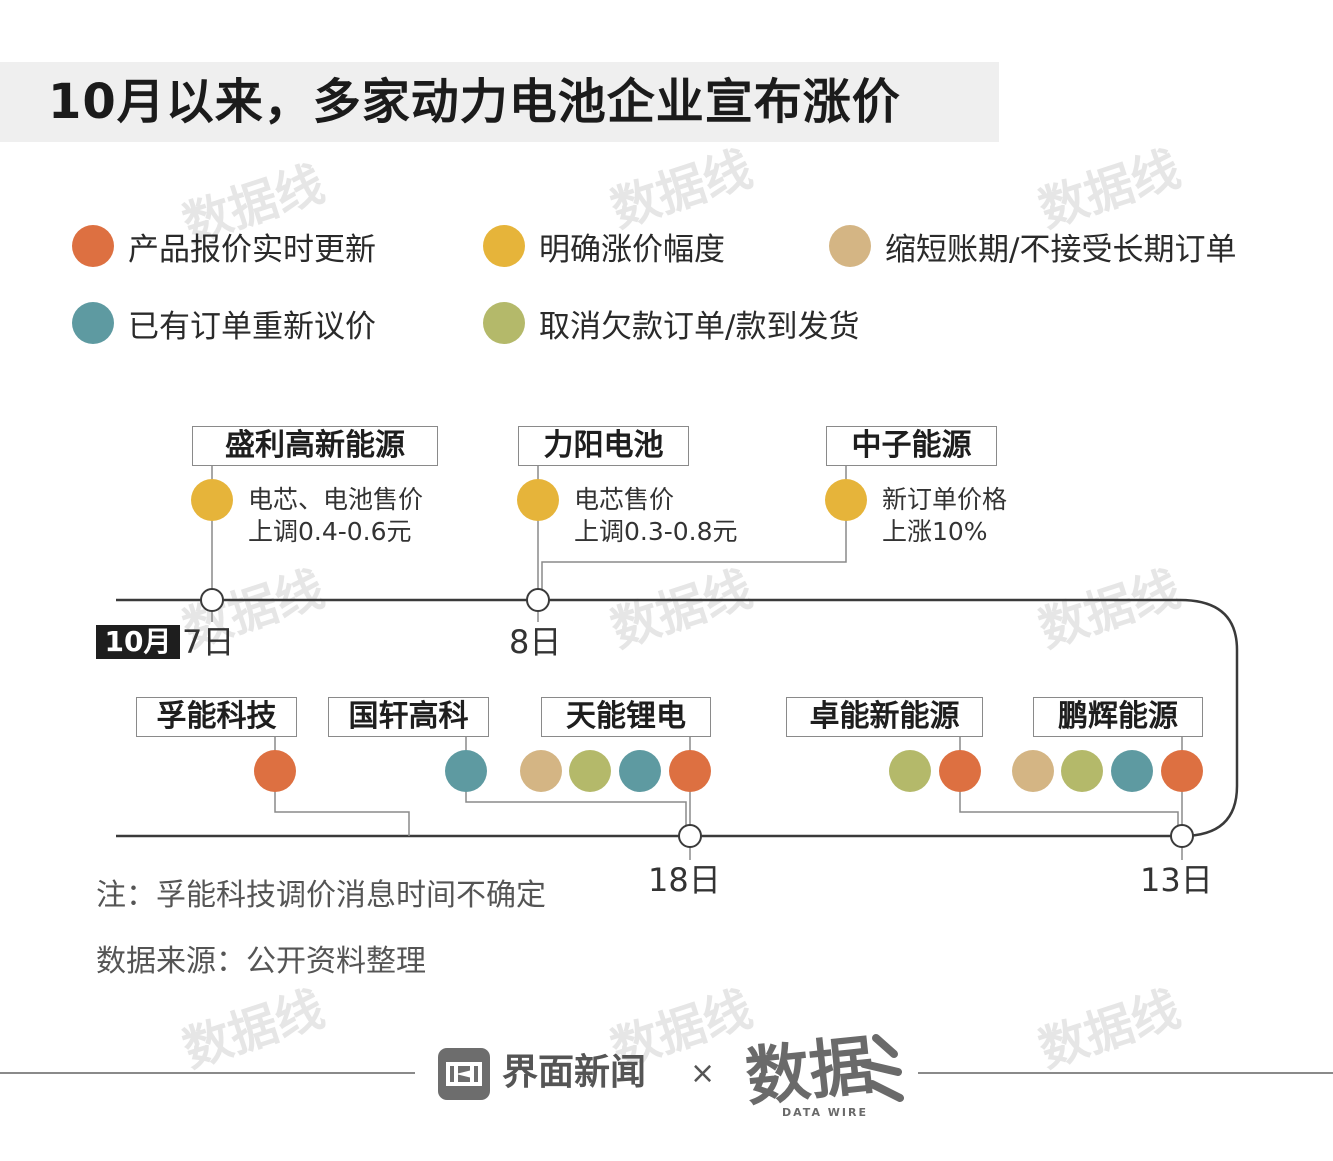 The image size is (1333, 1161). What do you see at coordinates (342, 786) in the screenshot?
I see `connector-funeng` at bounding box center [342, 786].